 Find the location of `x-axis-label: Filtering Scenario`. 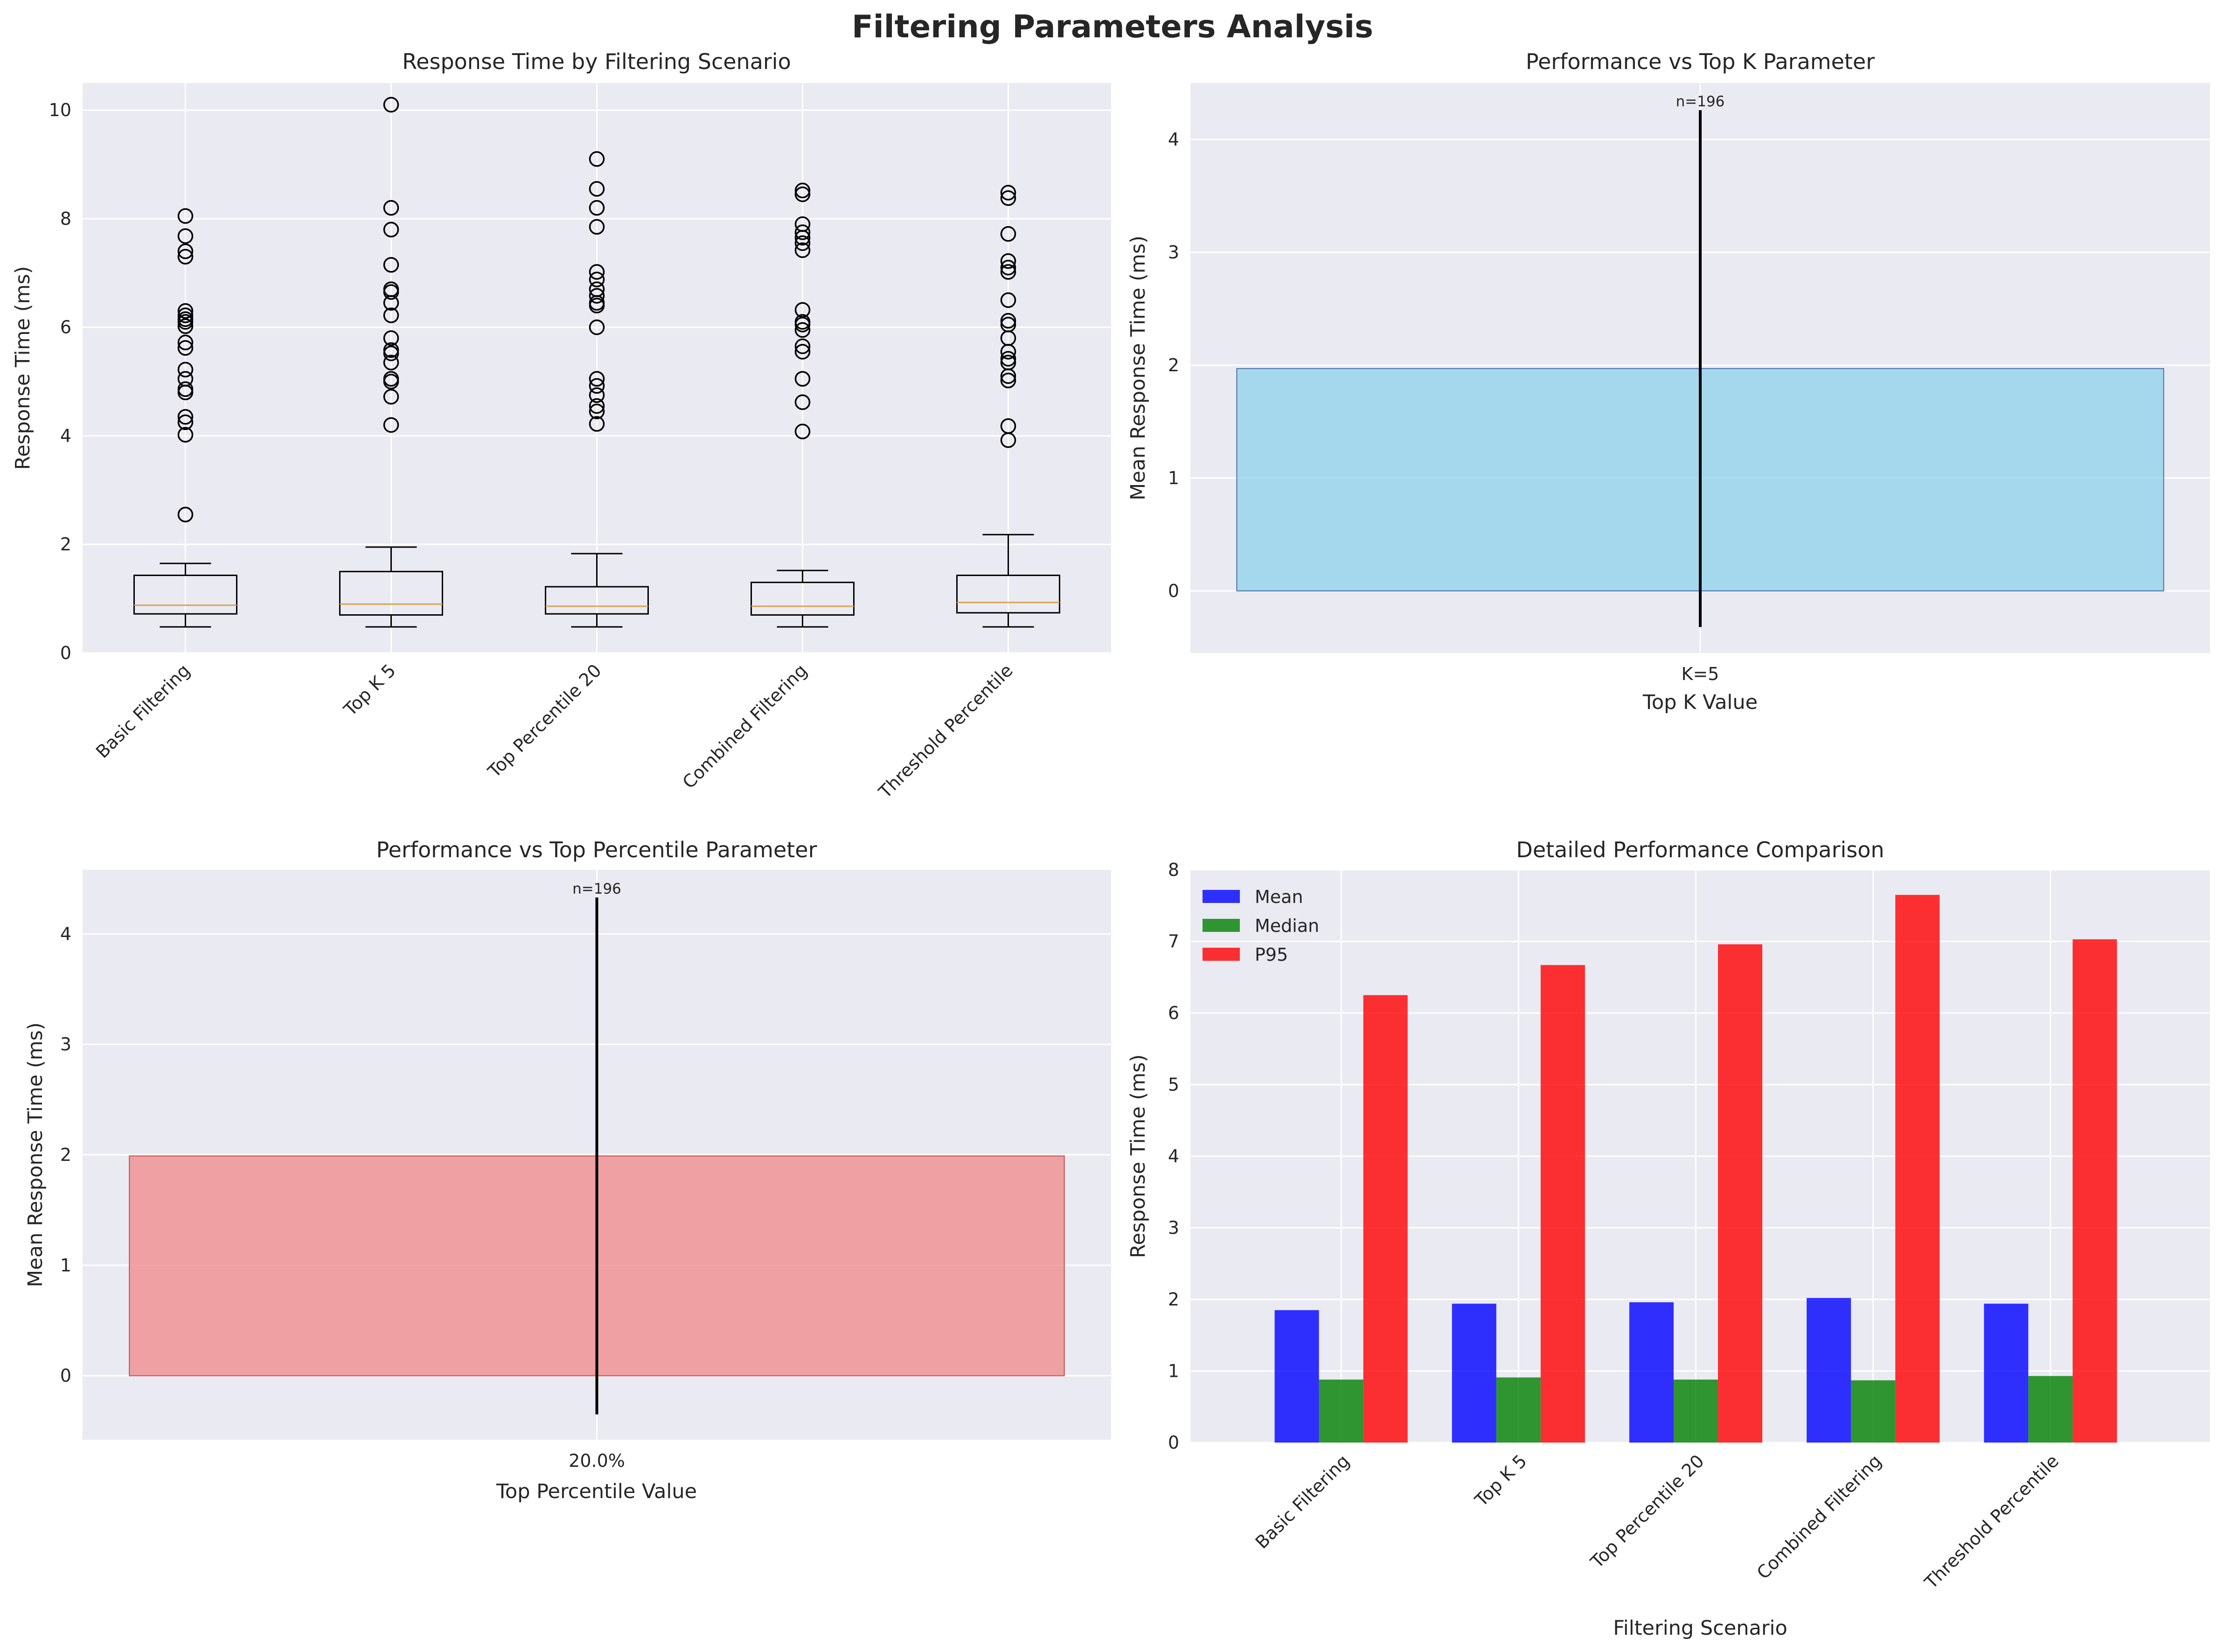

x-axis-label: Filtering Scenario is located at coordinates (1700, 1629).